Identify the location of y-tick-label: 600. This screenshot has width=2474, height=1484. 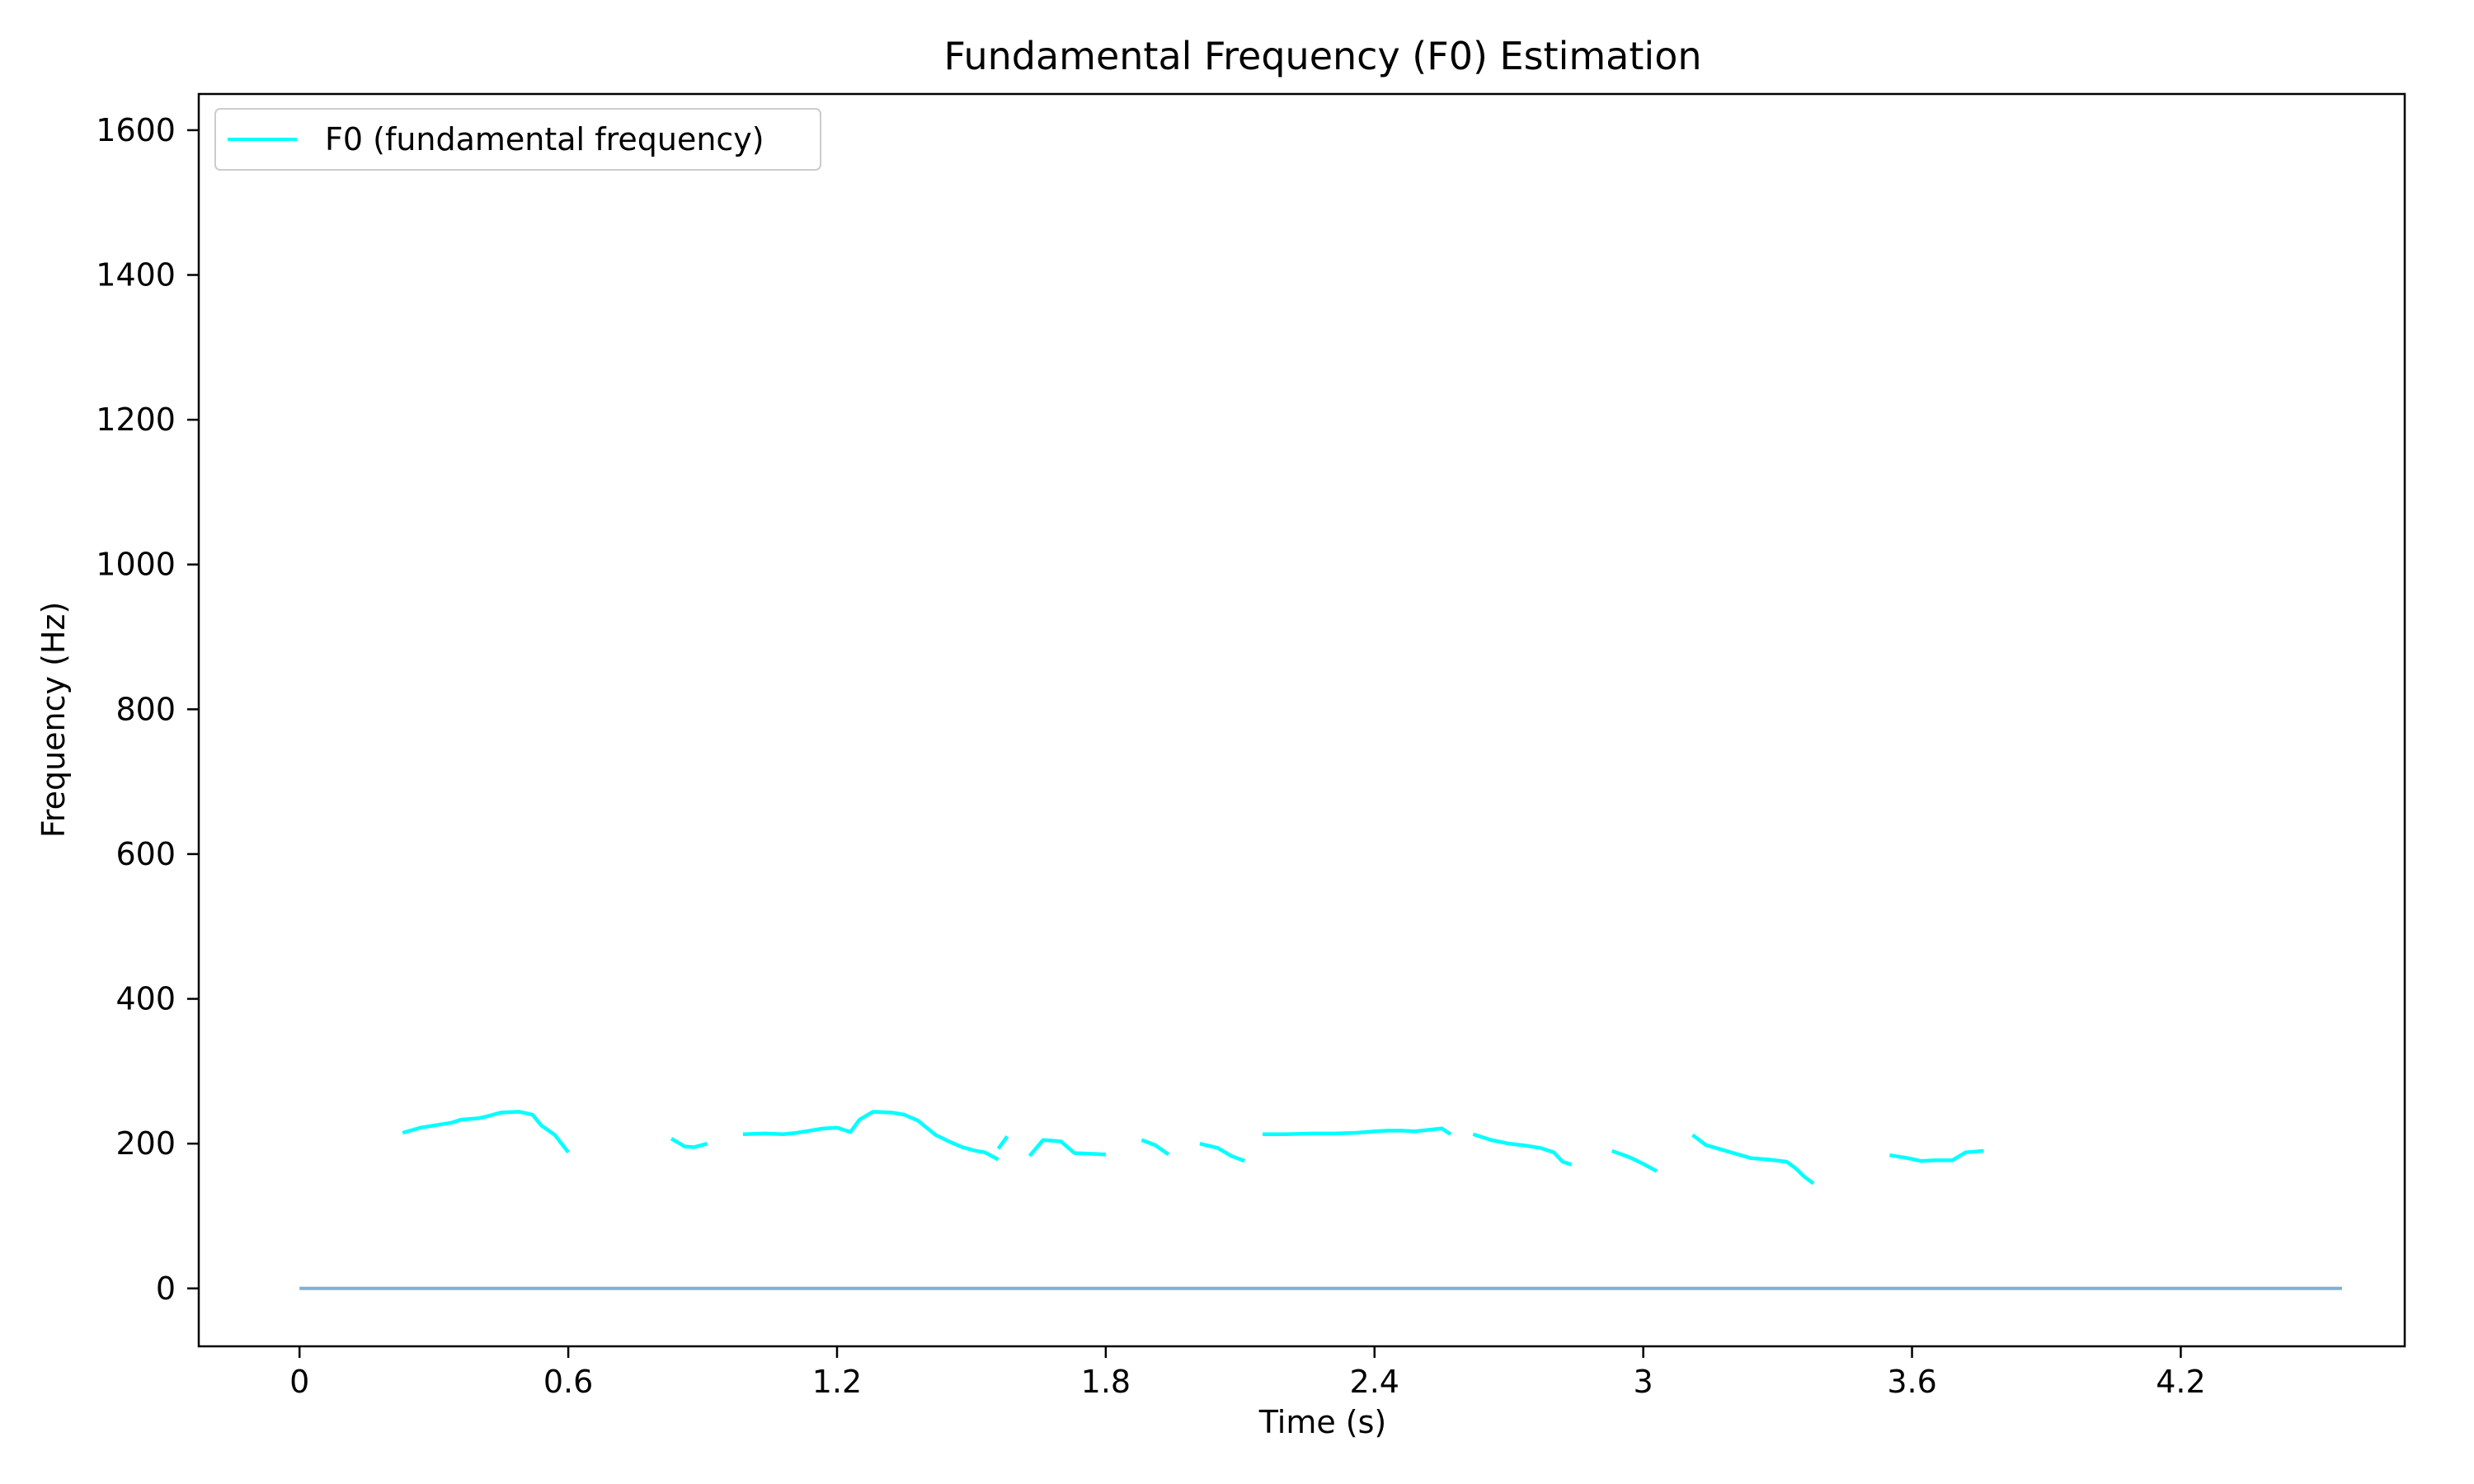
(145, 854).